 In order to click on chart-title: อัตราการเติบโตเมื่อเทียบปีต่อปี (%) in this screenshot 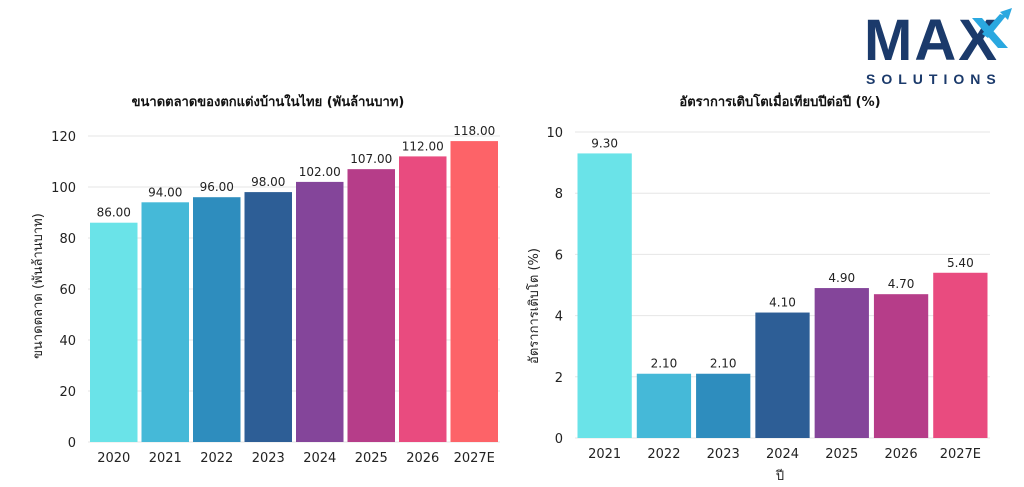, I will do `click(779, 101)`.